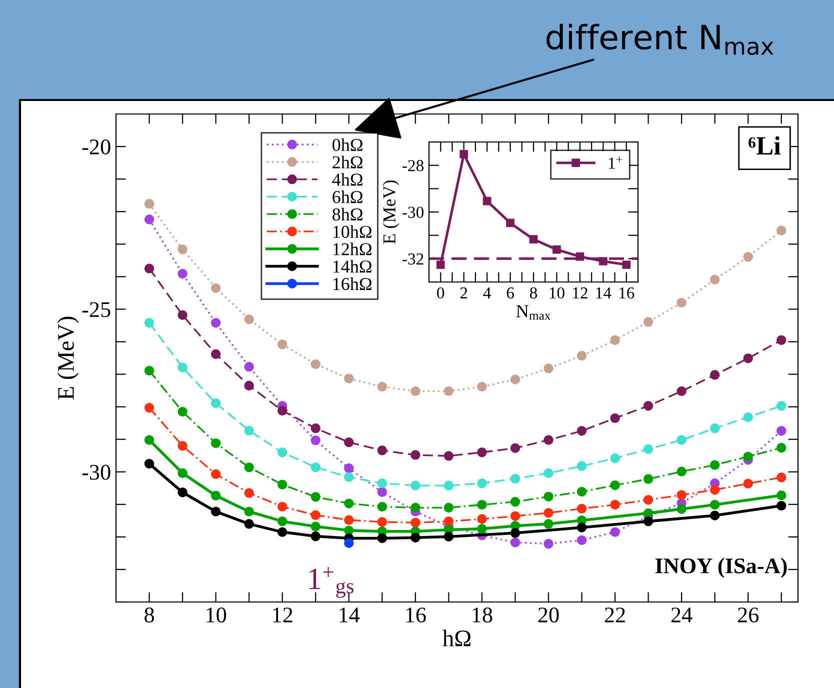 The width and height of the screenshot is (834, 688). Describe the element at coordinates (721, 568) in the screenshot. I see `annotation: INOY (ISa-A)` at that location.